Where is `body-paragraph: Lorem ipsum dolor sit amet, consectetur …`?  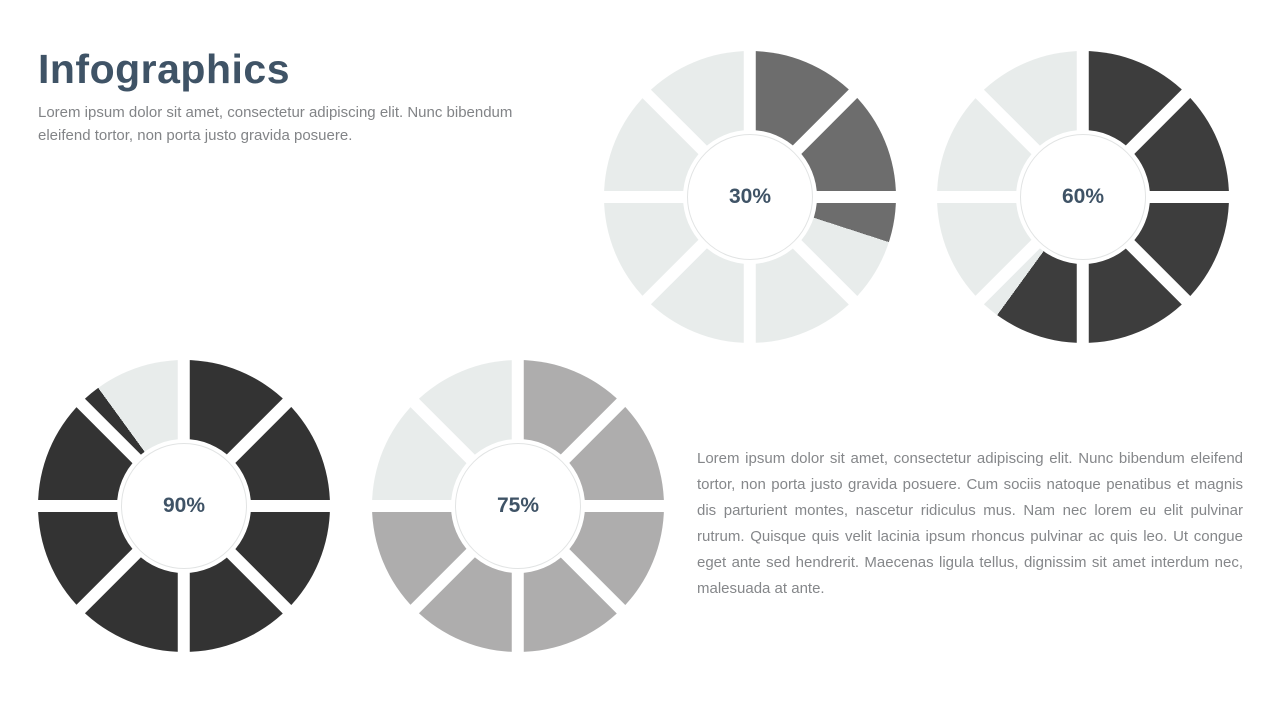 body-paragraph: Lorem ipsum dolor sit amet, consectetur … is located at coordinates (970, 523).